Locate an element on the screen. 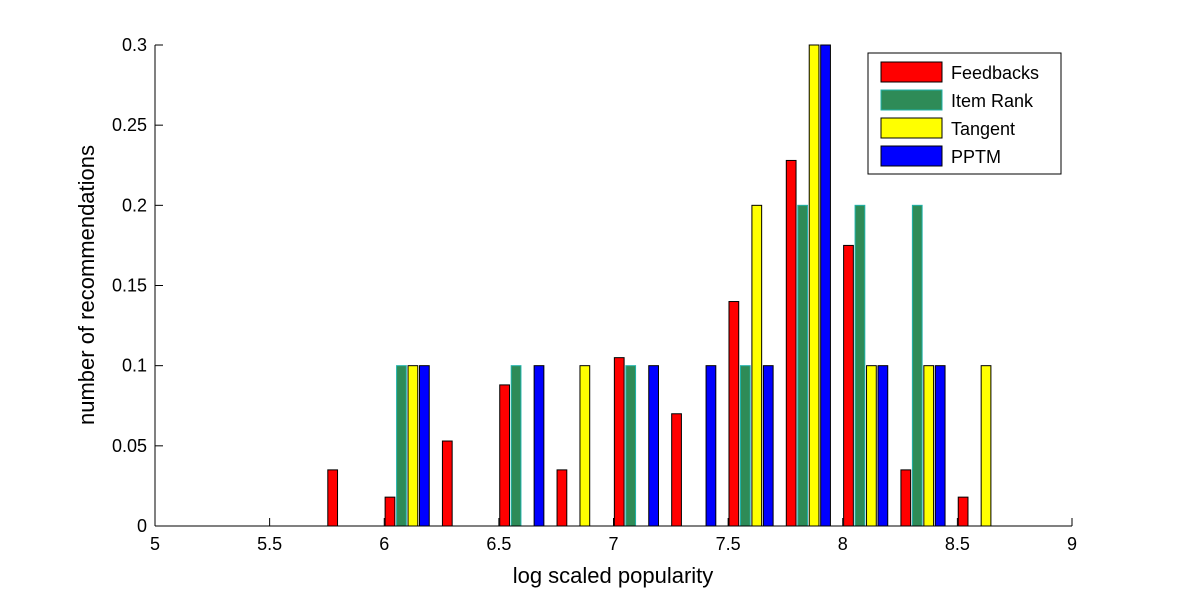 The width and height of the screenshot is (1183, 591). legend-label-pptm: PPTM is located at coordinates (976, 157).